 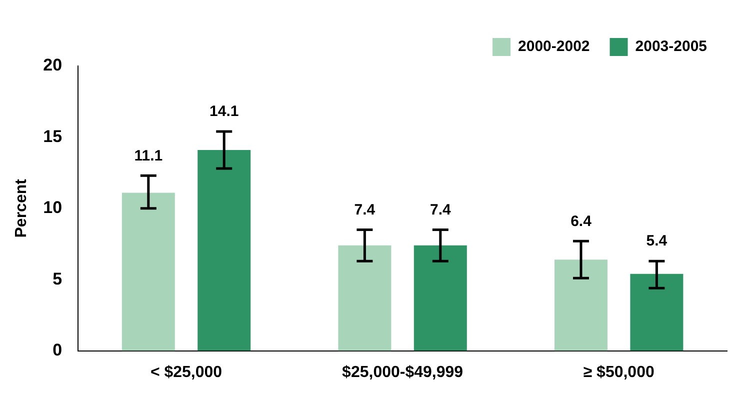 What do you see at coordinates (52, 208) in the screenshot?
I see `y-tick-label: 10` at bounding box center [52, 208].